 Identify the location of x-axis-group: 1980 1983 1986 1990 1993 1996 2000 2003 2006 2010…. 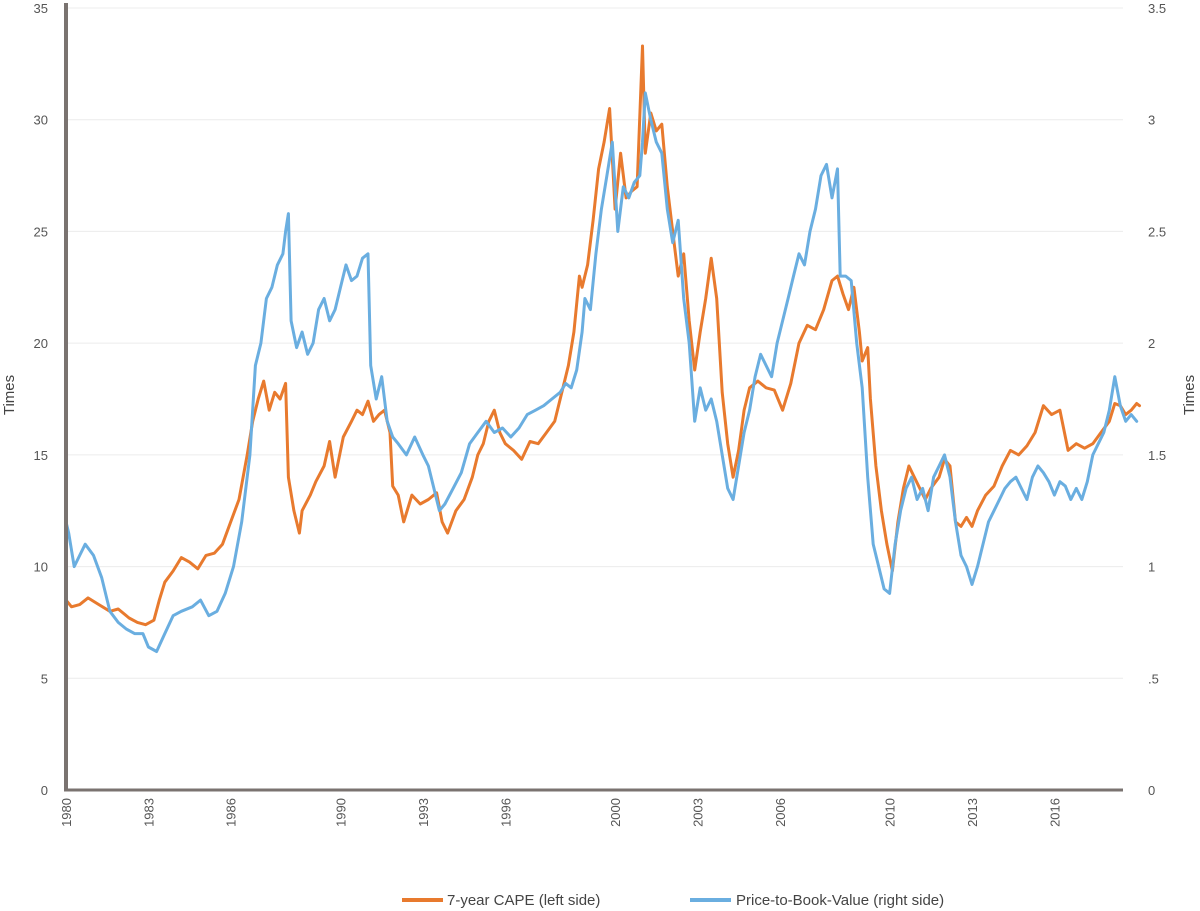
(591, 807).